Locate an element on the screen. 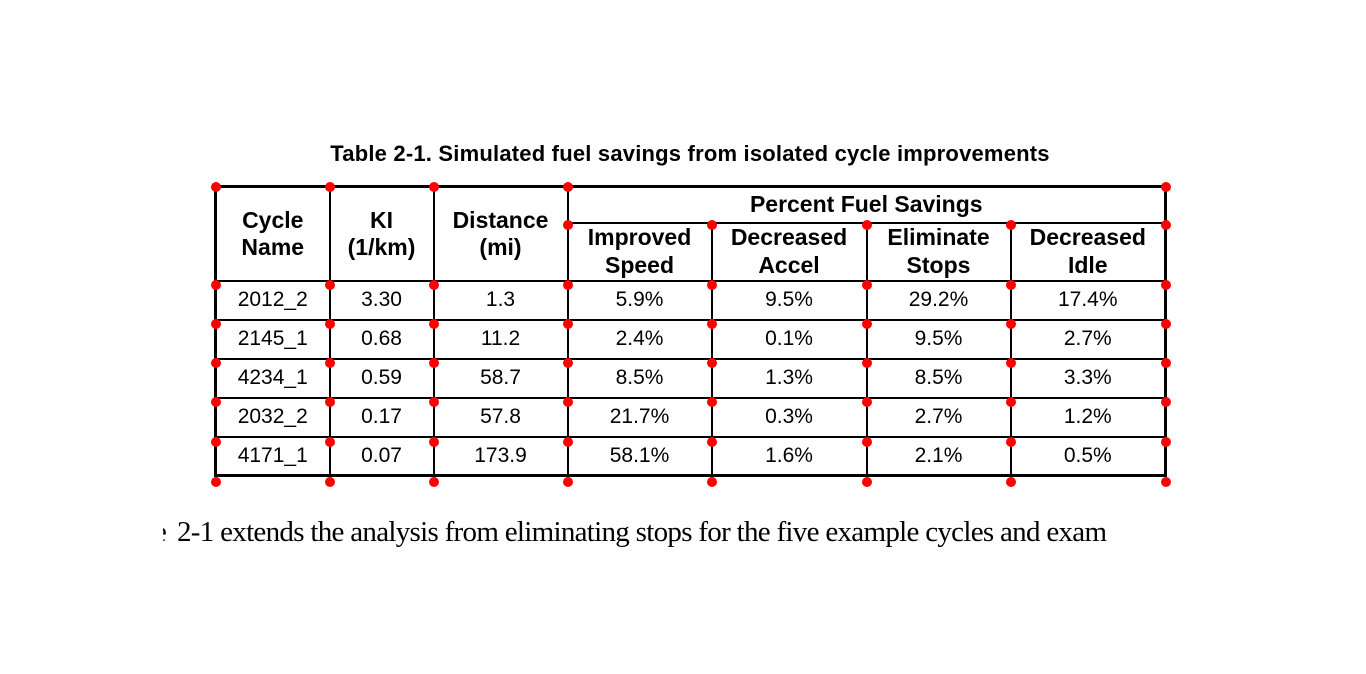  table-row: 2012_2 3.30 1.3 5.9% 9.5% 29.2% 17.4% is located at coordinates (690, 300).